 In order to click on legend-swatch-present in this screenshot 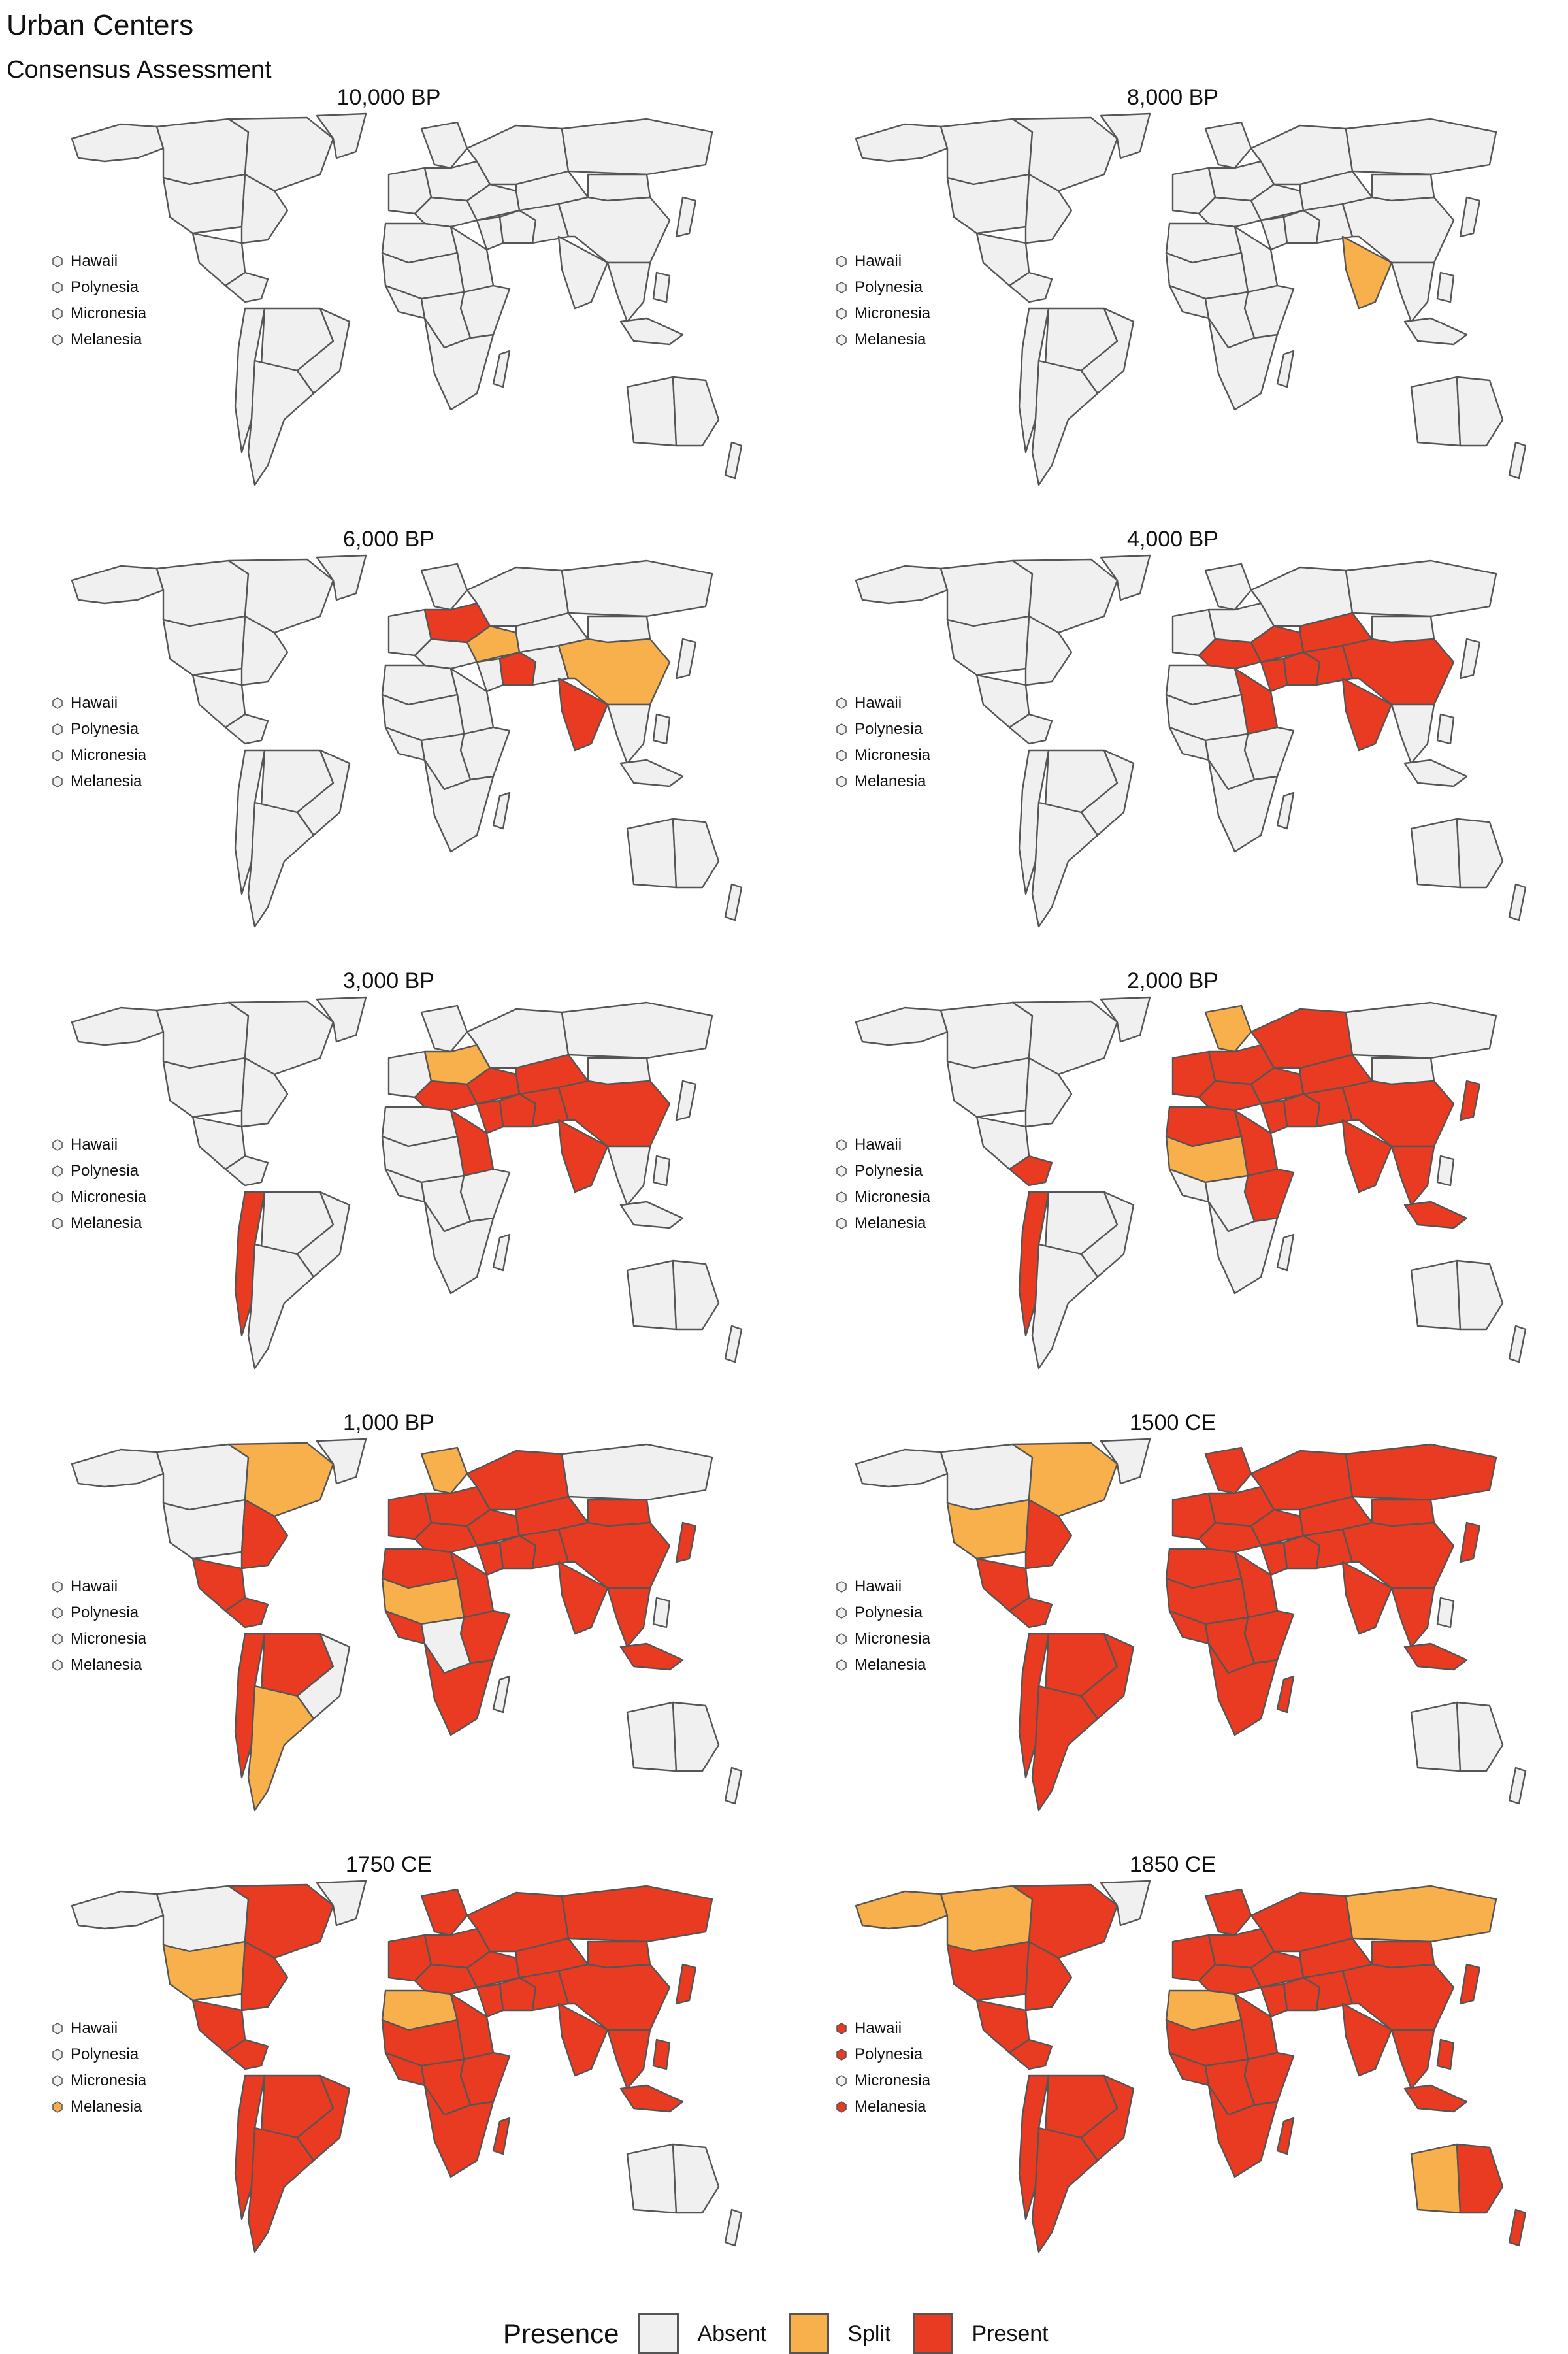, I will do `click(933, 2333)`.